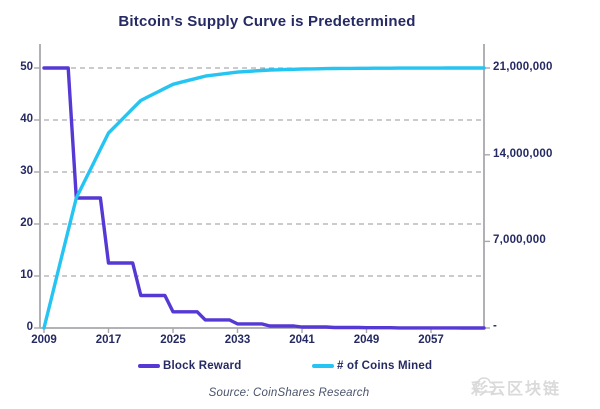 This screenshot has height=409, width=600. Describe the element at coordinates (108, 340) in the screenshot. I see `x-tick-2017: 2017` at that location.